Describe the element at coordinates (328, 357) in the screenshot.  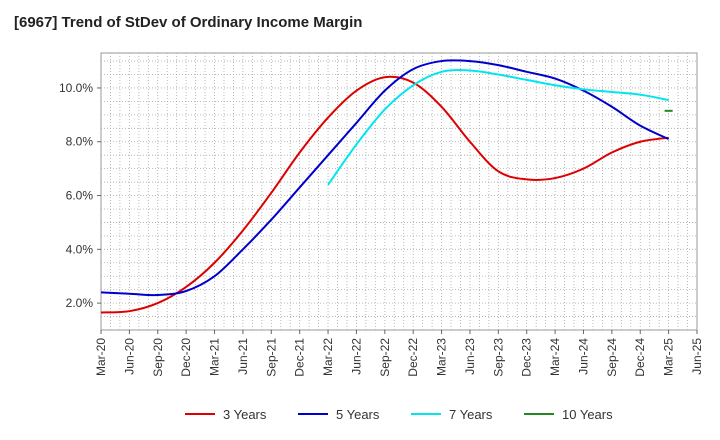
I see `x-tick-label: Mar-22` at that location.